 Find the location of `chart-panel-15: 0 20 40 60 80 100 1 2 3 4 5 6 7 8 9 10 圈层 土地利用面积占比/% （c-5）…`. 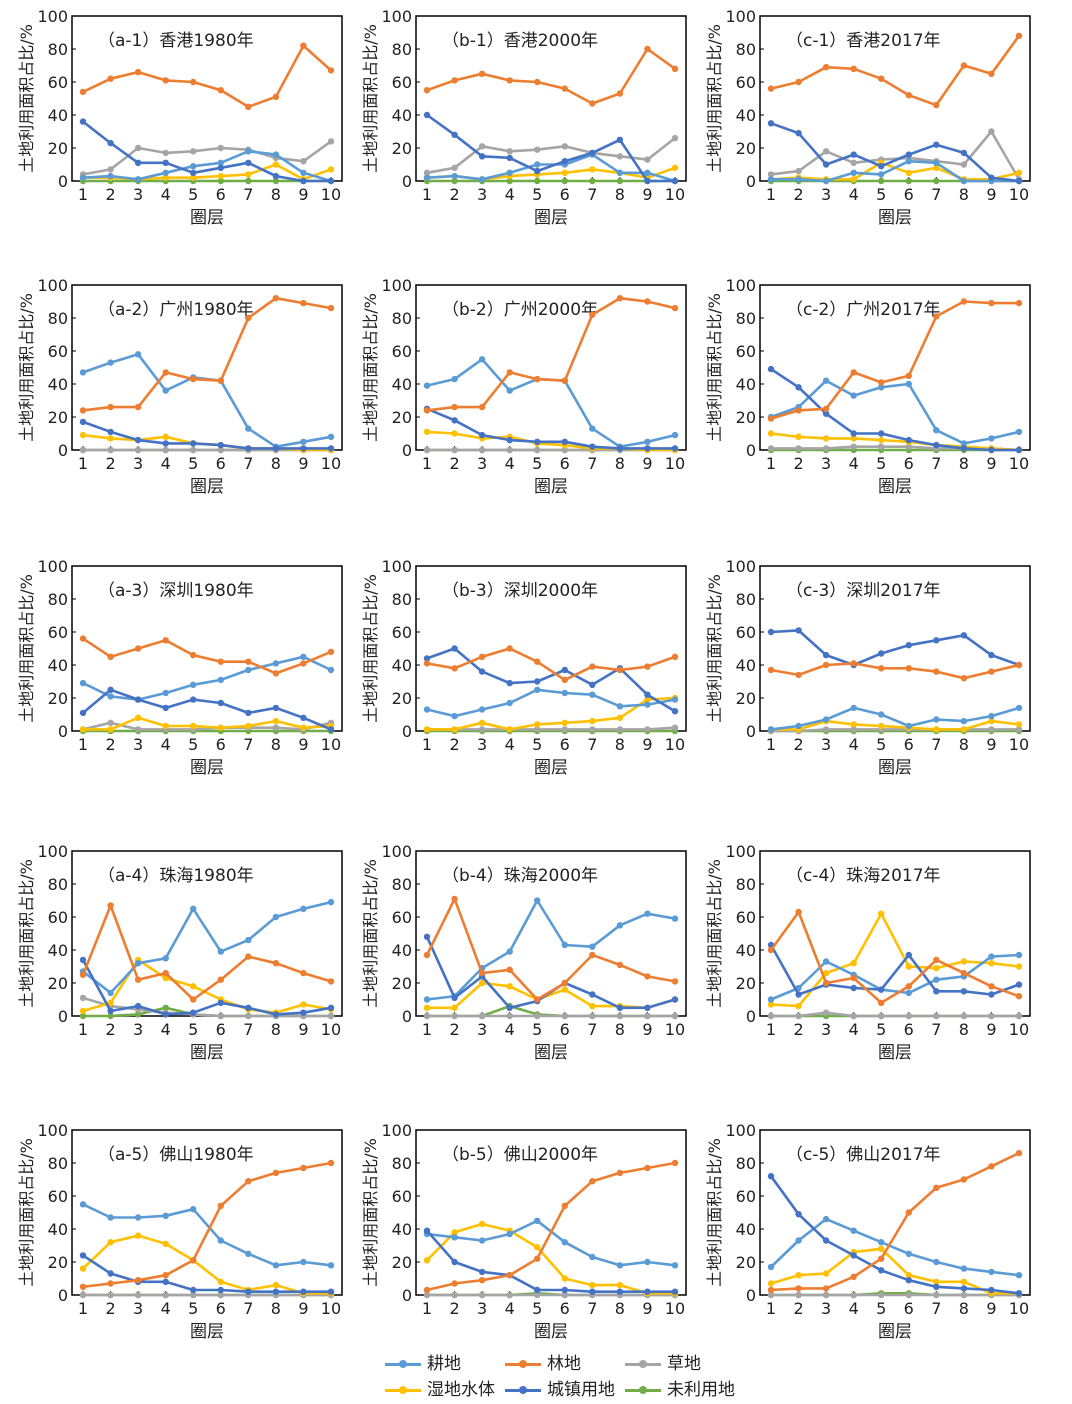

chart-panel-15: 0 20 40 60 80 100 1 2 3 4 5 6 7 8 9 10 圈层 土地利用面积占比/% （c-5）… is located at coordinates (868, 1231).